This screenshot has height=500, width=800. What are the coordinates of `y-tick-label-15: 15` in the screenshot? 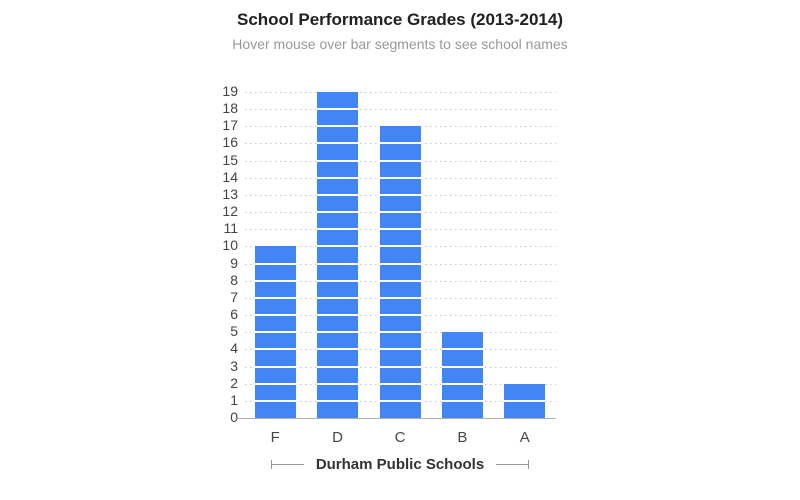 It's located at (230, 159).